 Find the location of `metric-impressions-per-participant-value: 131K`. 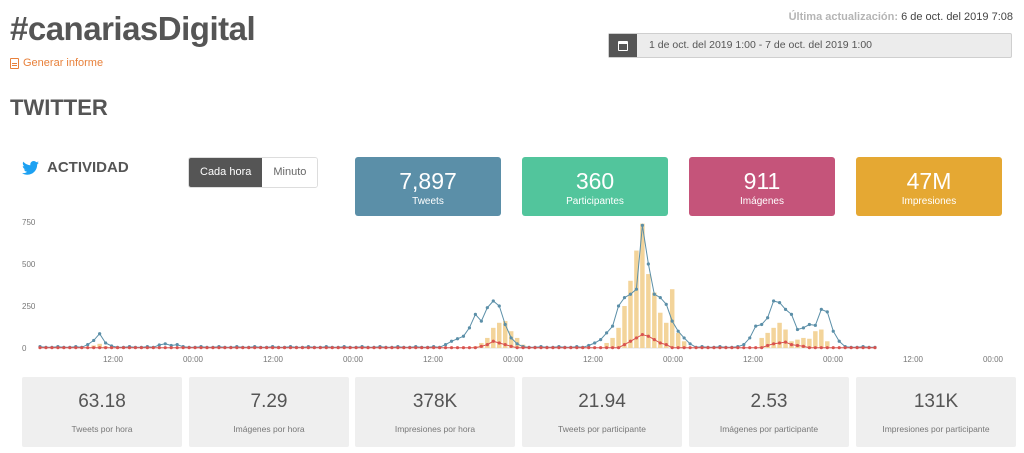

metric-impressions-per-participant-value: 131K is located at coordinates (936, 401).